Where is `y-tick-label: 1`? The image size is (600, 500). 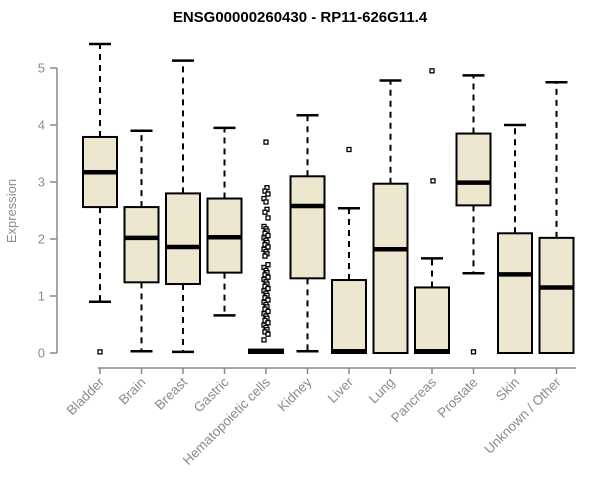 y-tick-label: 1 is located at coordinates (41, 296).